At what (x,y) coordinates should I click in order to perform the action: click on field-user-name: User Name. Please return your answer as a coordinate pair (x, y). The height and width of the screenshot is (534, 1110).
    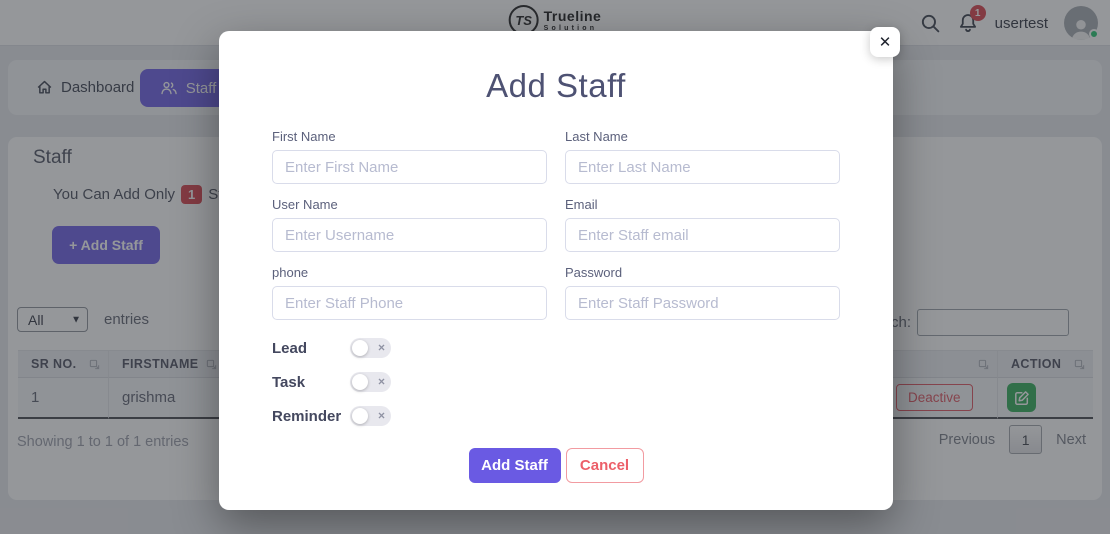
    Looking at the image, I should click on (409, 224).